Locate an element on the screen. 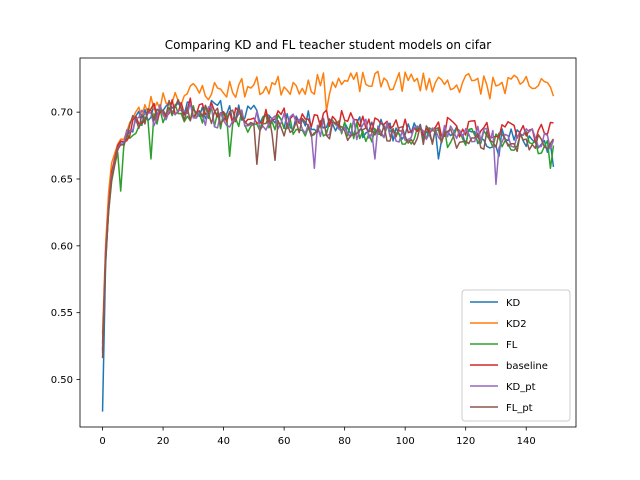  legend-label-baseline: baseline is located at coordinates (527, 366).